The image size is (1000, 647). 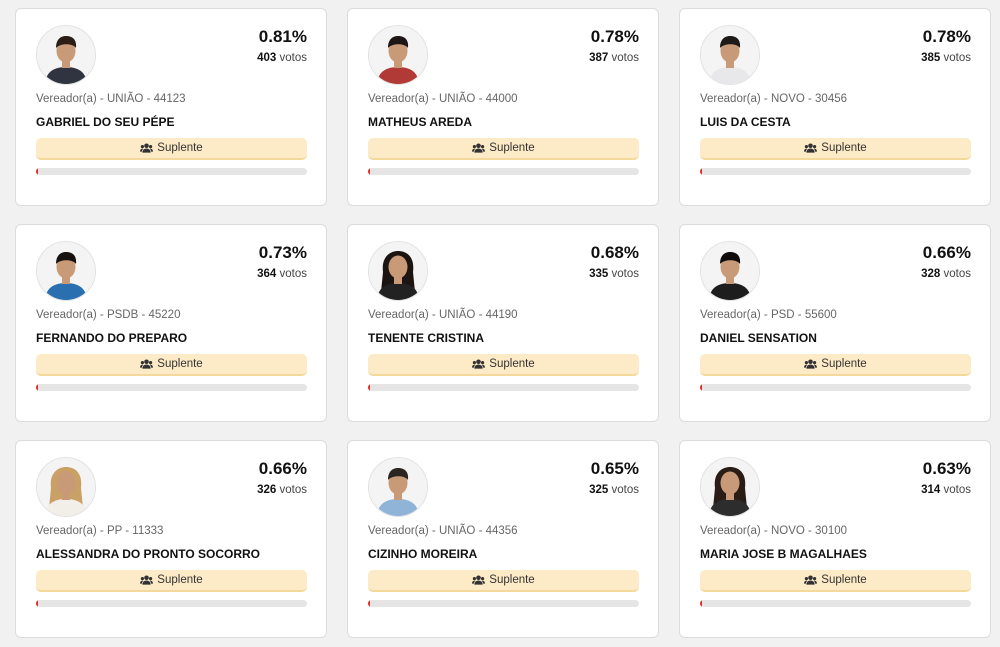 I want to click on candidate-party-number: Vereador(a) - NOVO - 30456, so click(x=774, y=99).